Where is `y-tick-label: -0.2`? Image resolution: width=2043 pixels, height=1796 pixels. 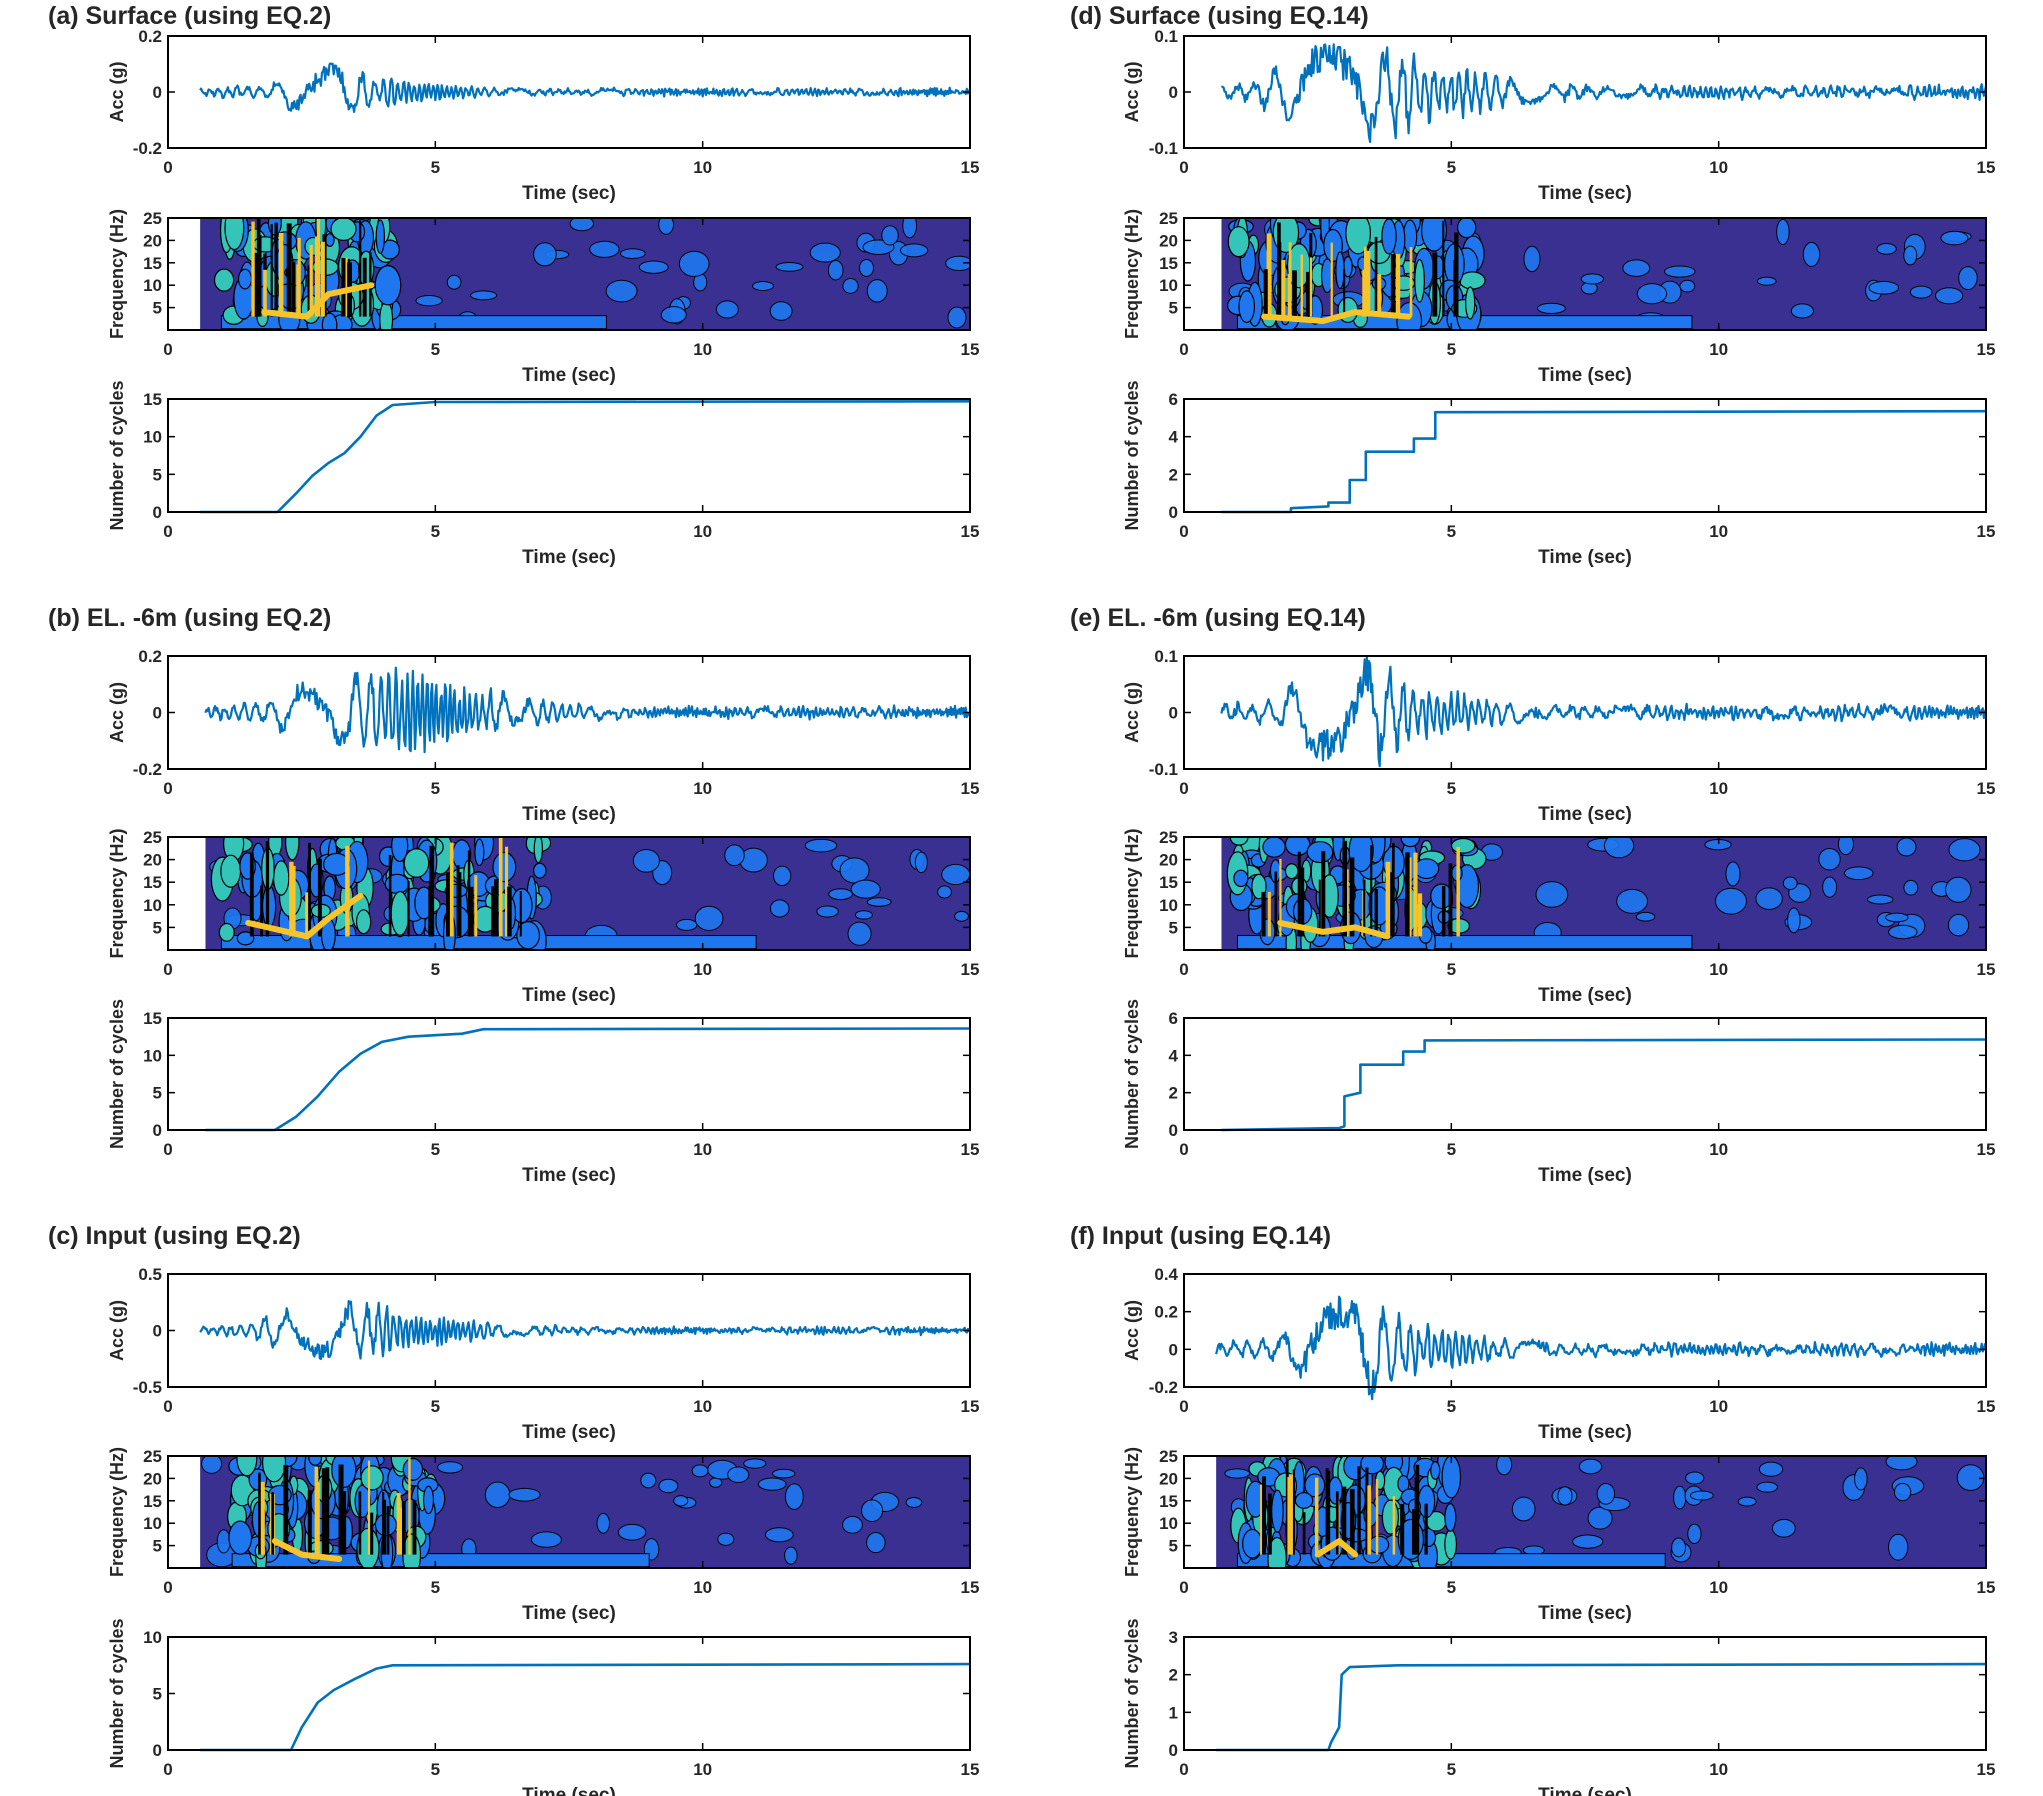 y-tick-label: -0.2 is located at coordinates (147, 148).